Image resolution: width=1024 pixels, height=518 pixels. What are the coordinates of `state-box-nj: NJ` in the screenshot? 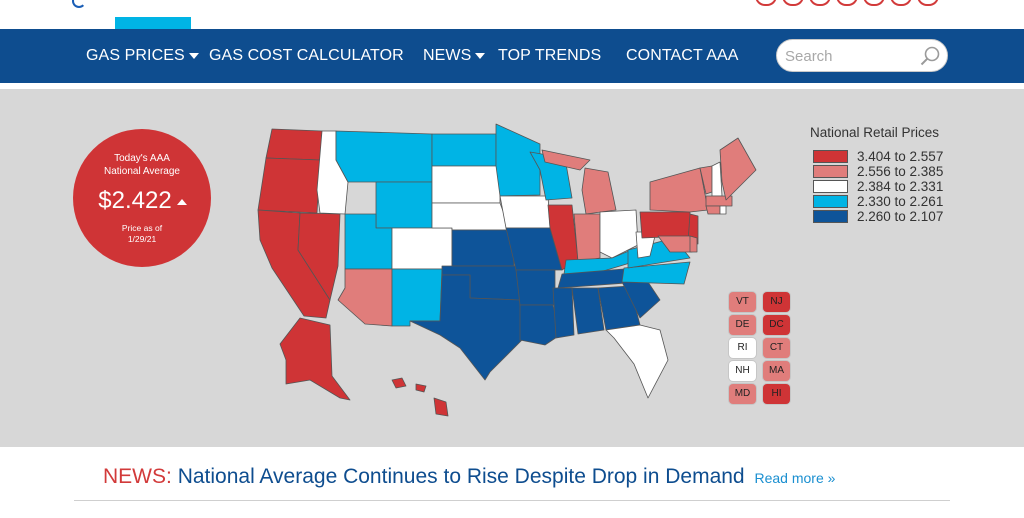 It's located at (776, 302).